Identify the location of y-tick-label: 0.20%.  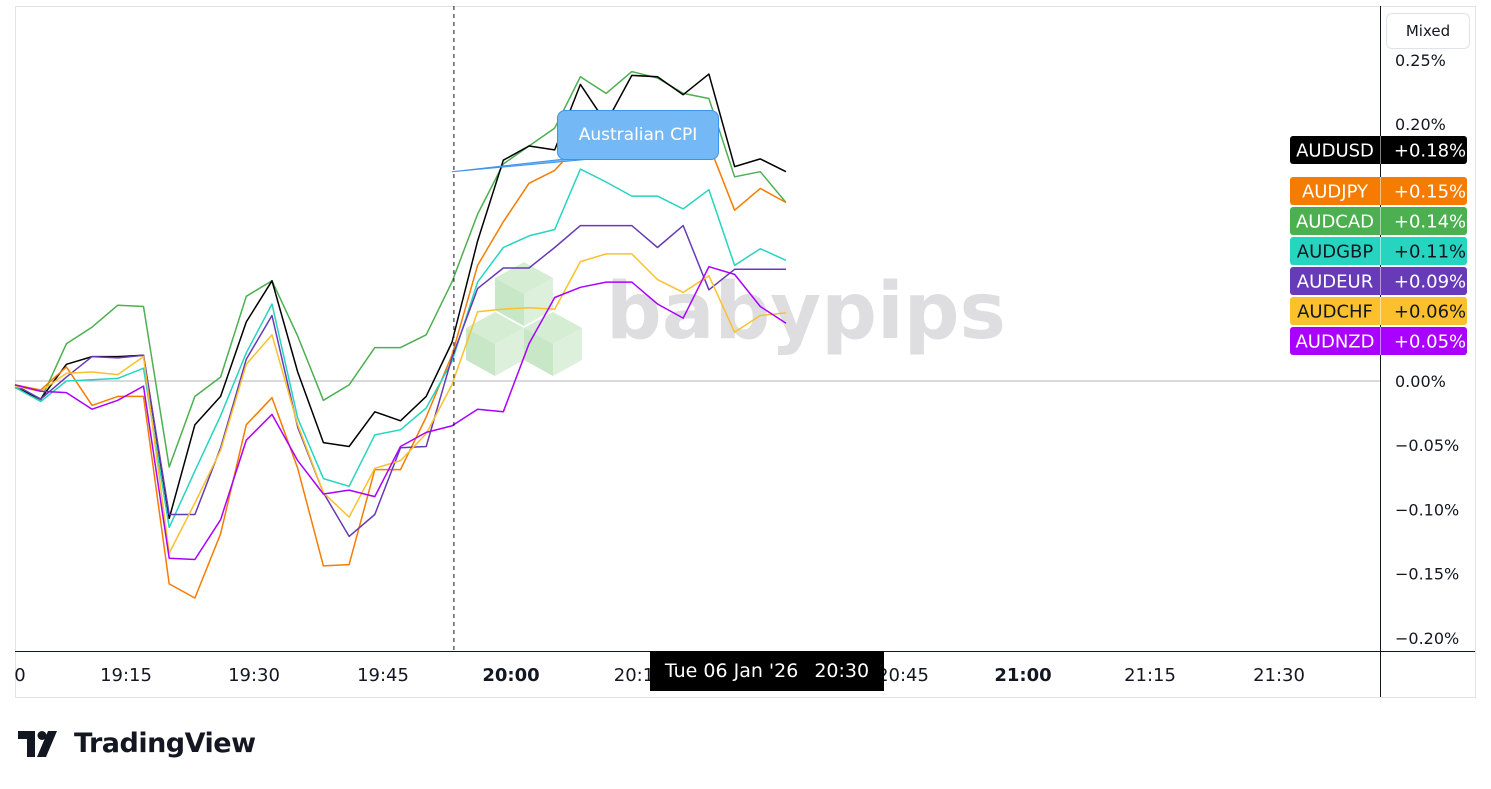
(1420, 124).